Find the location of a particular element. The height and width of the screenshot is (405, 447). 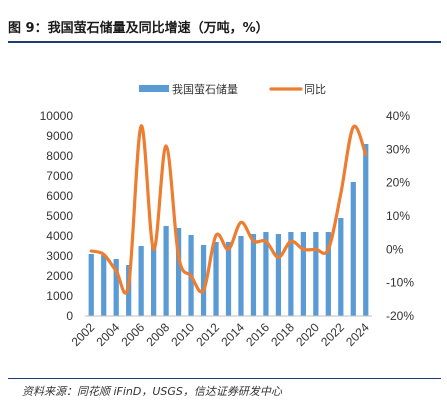

y-left-tick-label: 2000 is located at coordinates (59, 276).